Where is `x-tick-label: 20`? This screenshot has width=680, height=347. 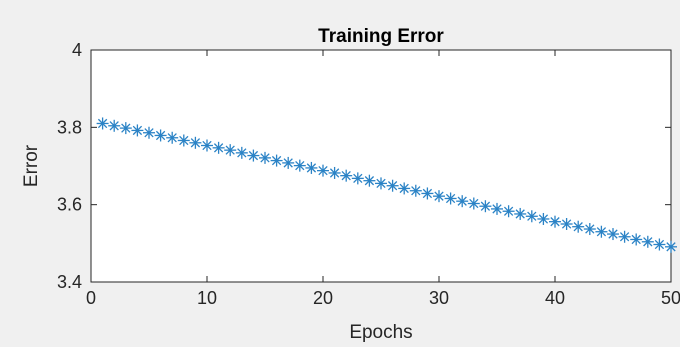
x-tick-label: 20 is located at coordinates (323, 298).